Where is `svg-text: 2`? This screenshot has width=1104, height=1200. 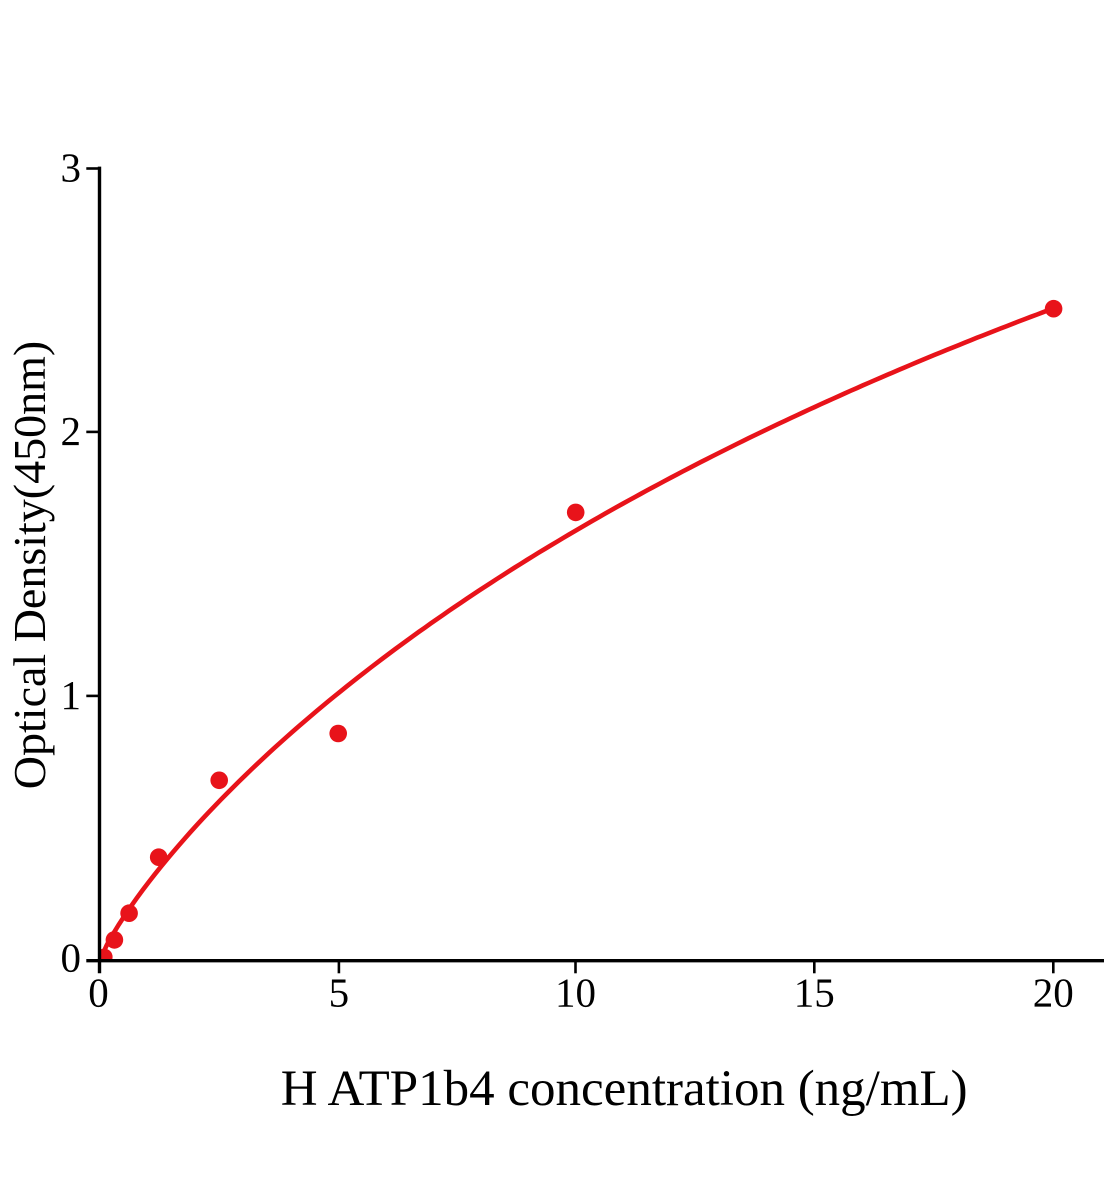 svg-text: 2 is located at coordinates (71, 431).